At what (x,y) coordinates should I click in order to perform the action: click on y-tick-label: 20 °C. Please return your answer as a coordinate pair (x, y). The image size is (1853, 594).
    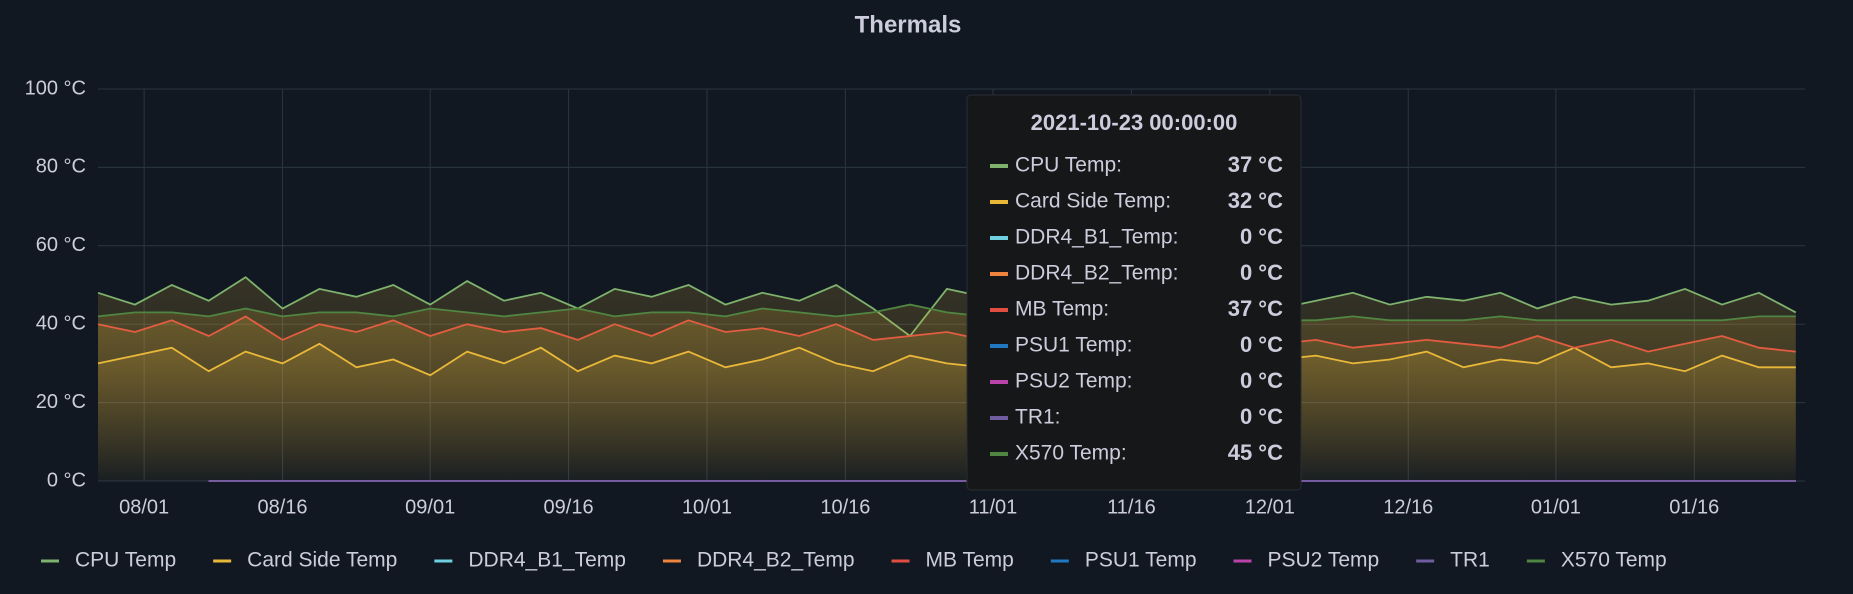
    Looking at the image, I should click on (61, 402).